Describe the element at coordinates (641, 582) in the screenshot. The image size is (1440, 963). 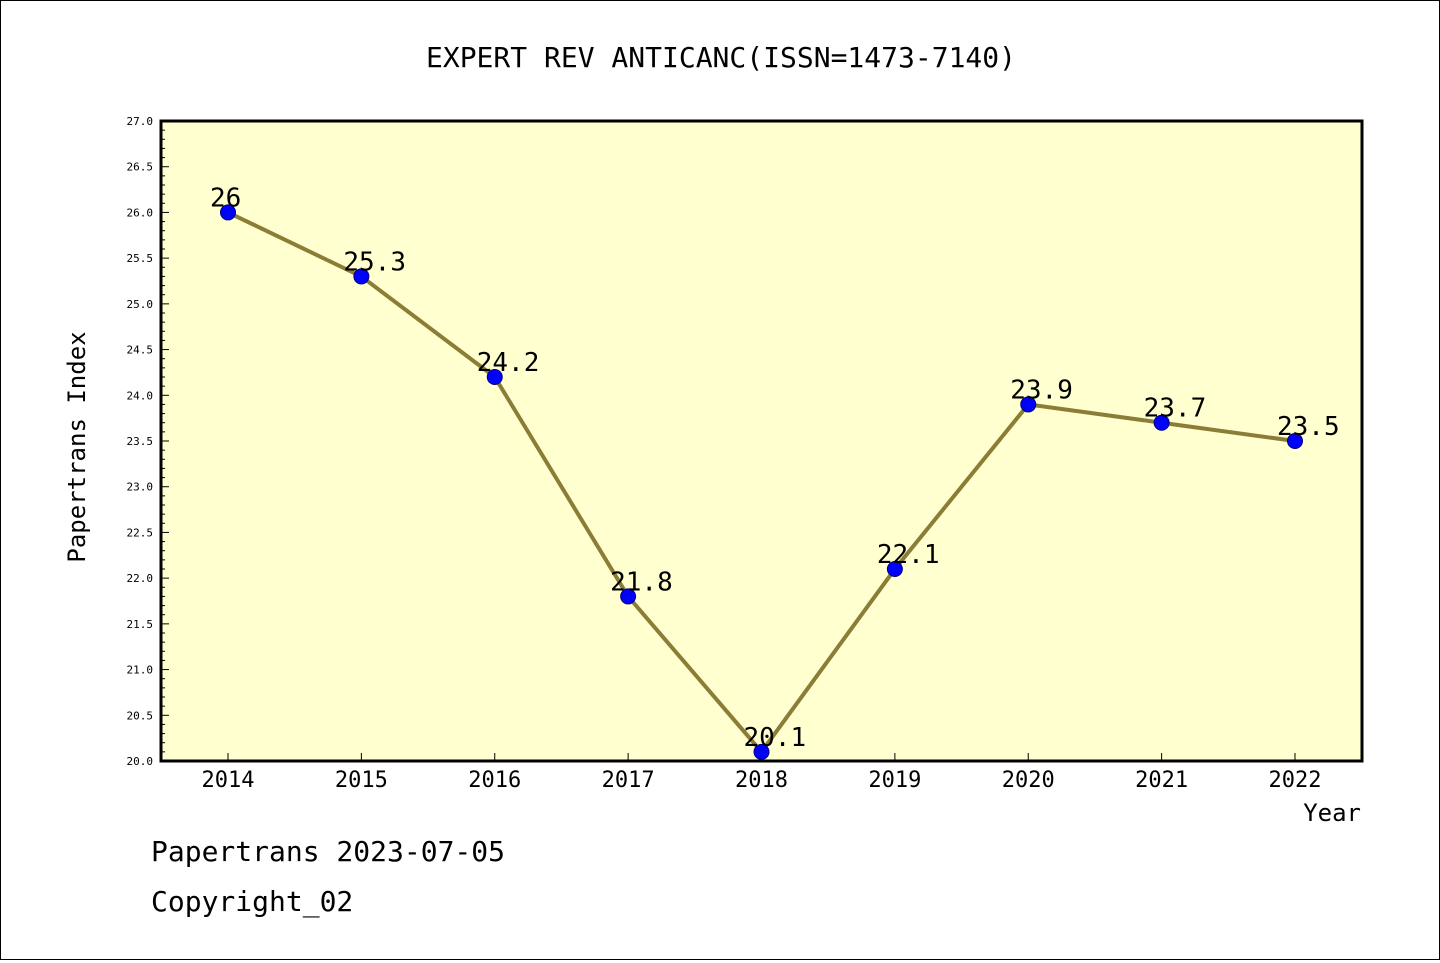
I see `data-label: 21.8` at that location.